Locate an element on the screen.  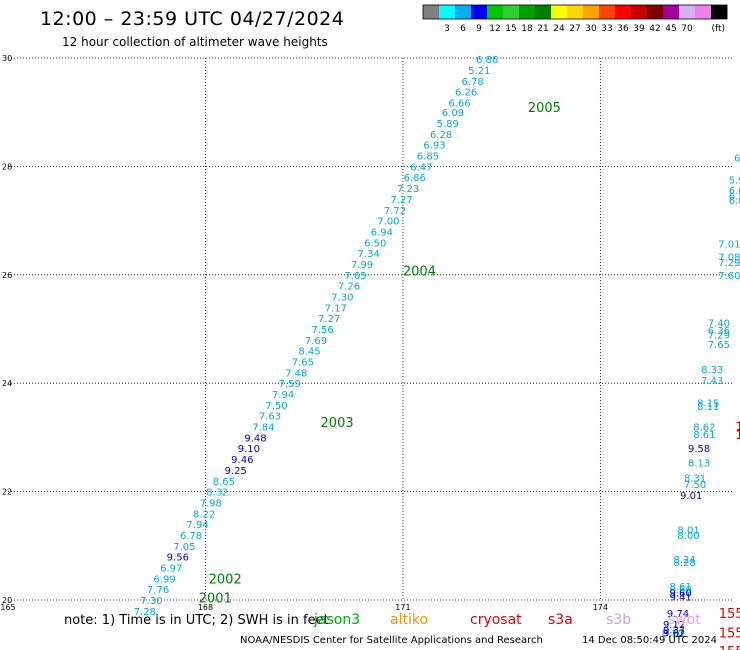
data-point-jason3: 8.00 is located at coordinates (688, 536).